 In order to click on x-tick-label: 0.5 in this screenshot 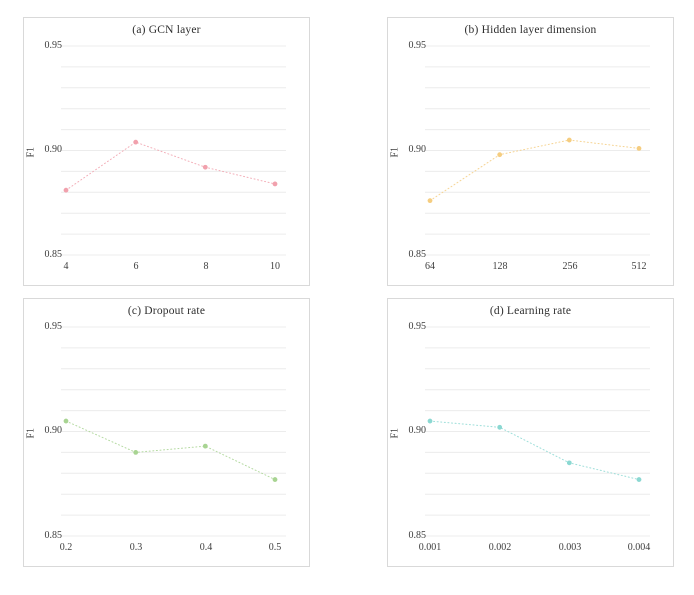, I will do `click(275, 547)`.